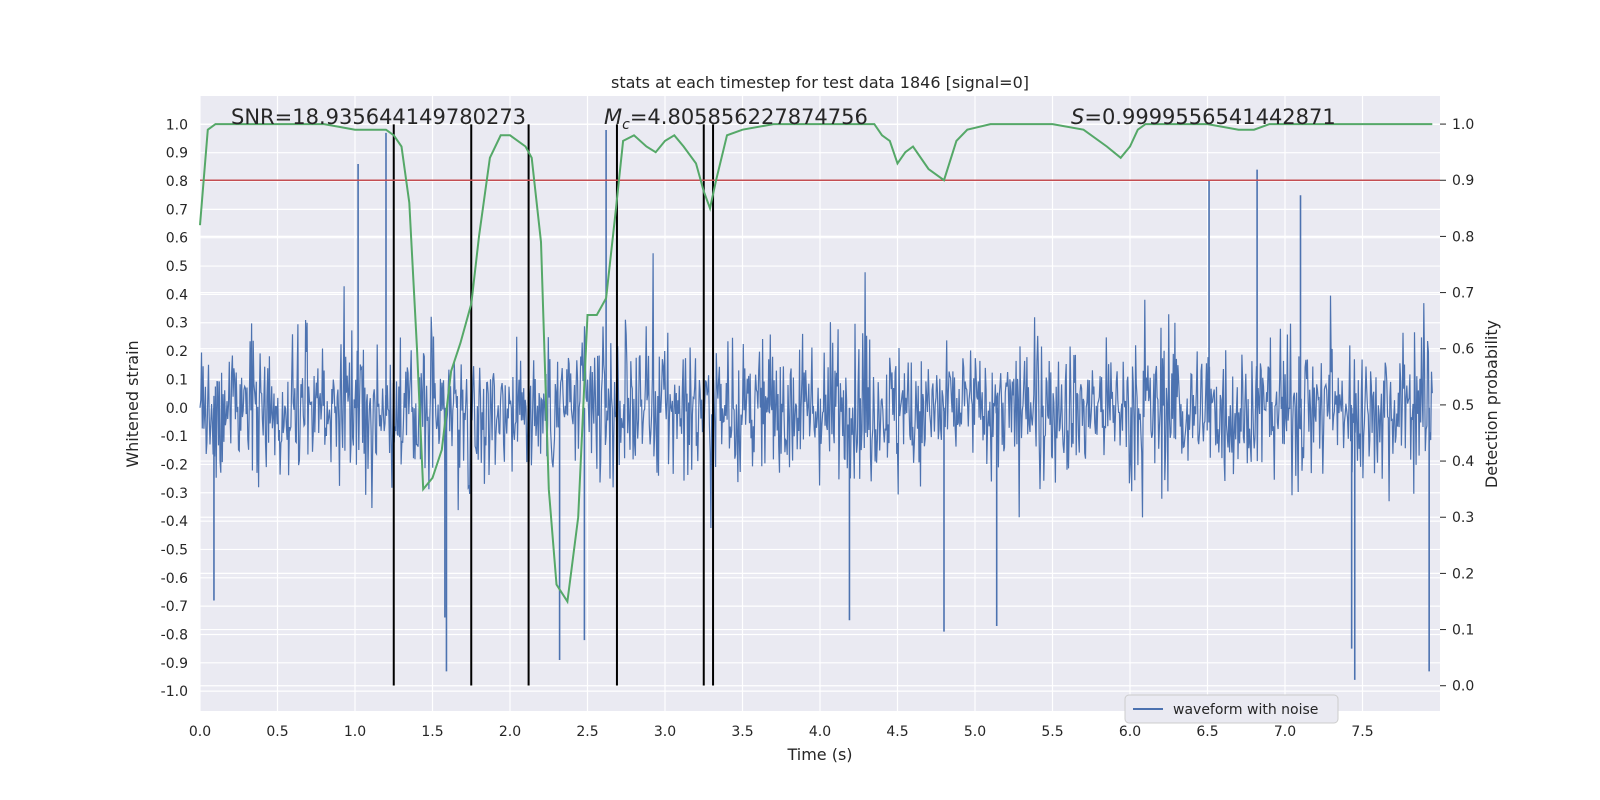 The width and height of the screenshot is (1600, 800). I want to click on x-tick-label: 4.0, so click(820, 732).